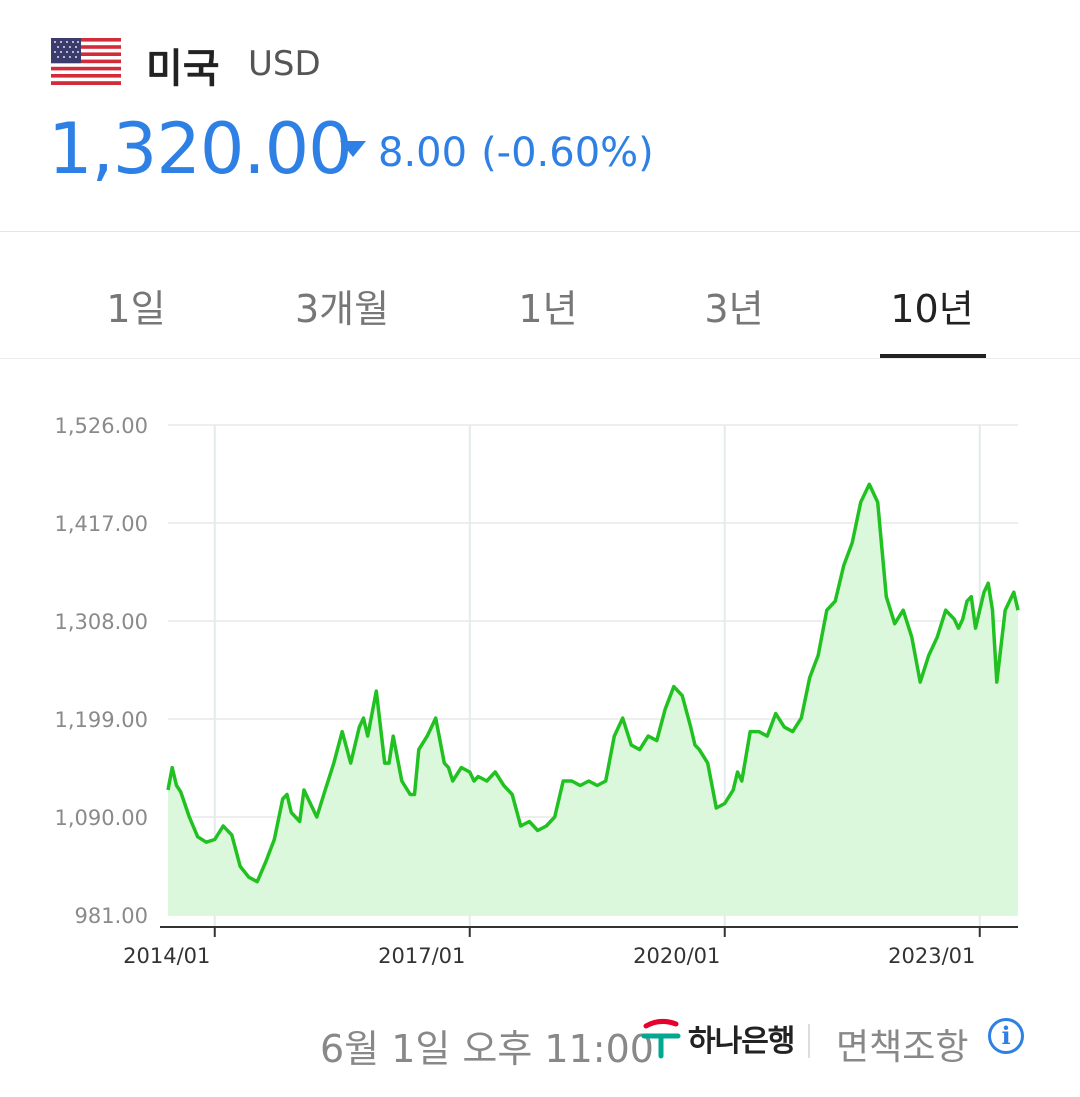  I want to click on y-tick-label: 1,308.00, so click(101, 622).